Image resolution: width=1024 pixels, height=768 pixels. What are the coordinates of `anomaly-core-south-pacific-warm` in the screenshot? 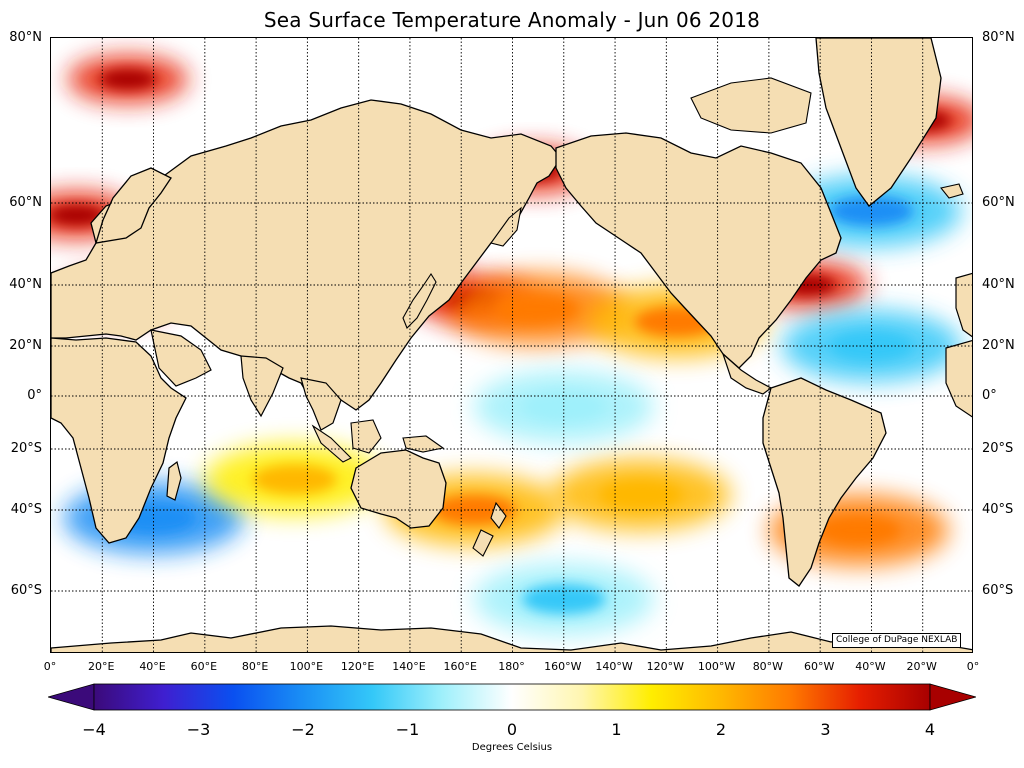 It's located at (640, 494).